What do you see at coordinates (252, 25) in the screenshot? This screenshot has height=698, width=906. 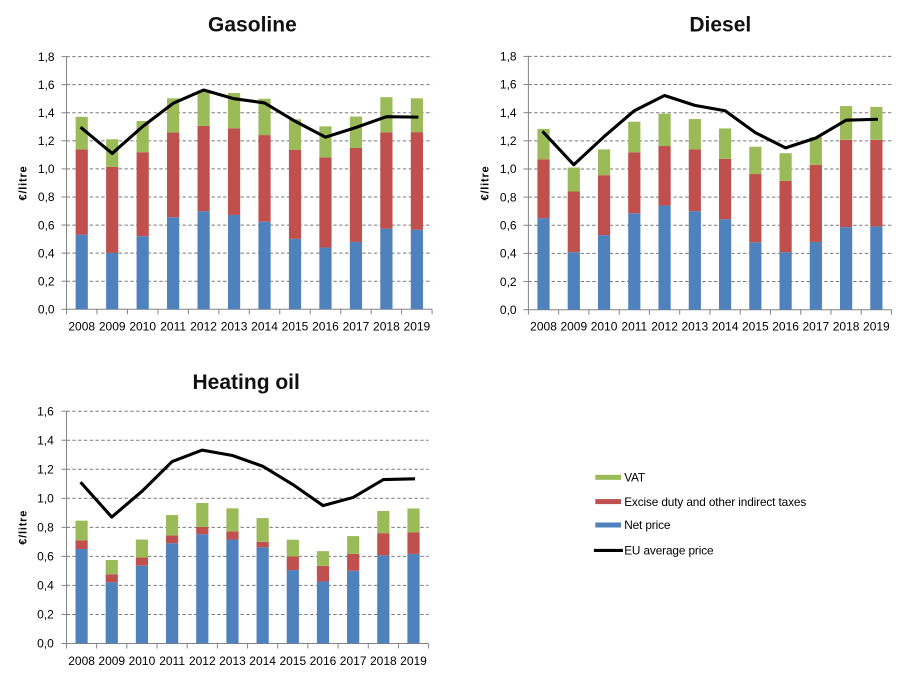 I see `svg-text: Gasoline` at bounding box center [252, 25].